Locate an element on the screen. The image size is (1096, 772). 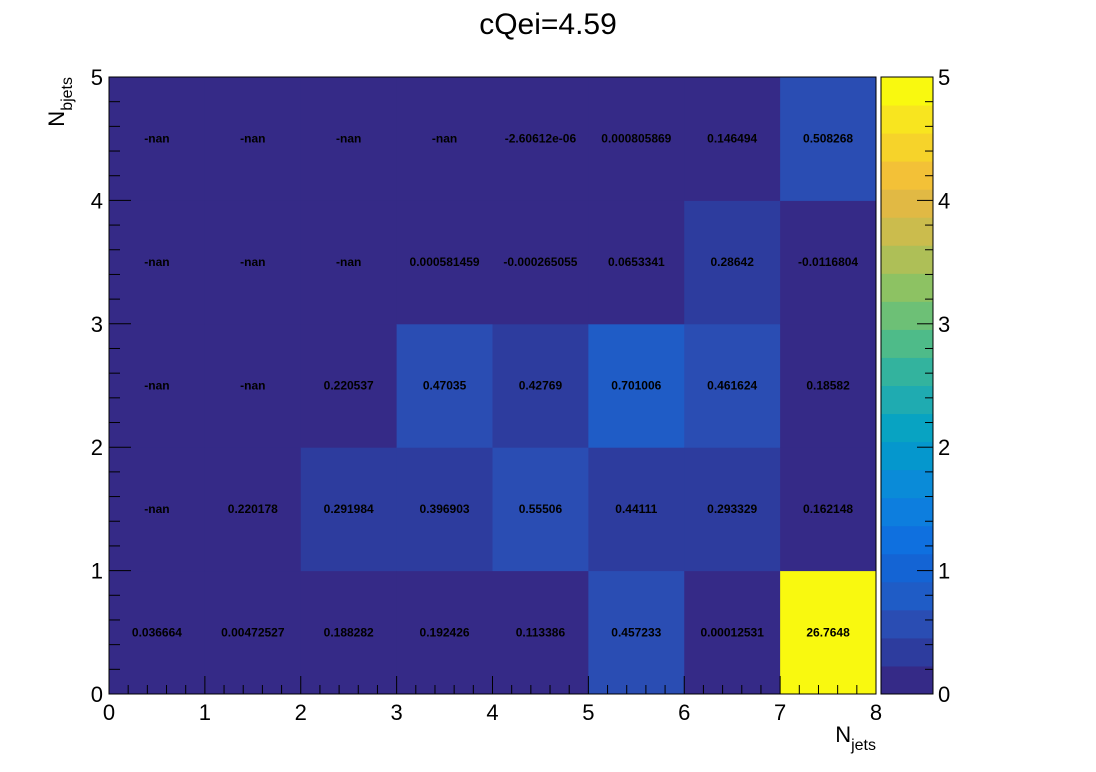
chart-title: cQei=4.59 is located at coordinates (548, 24).